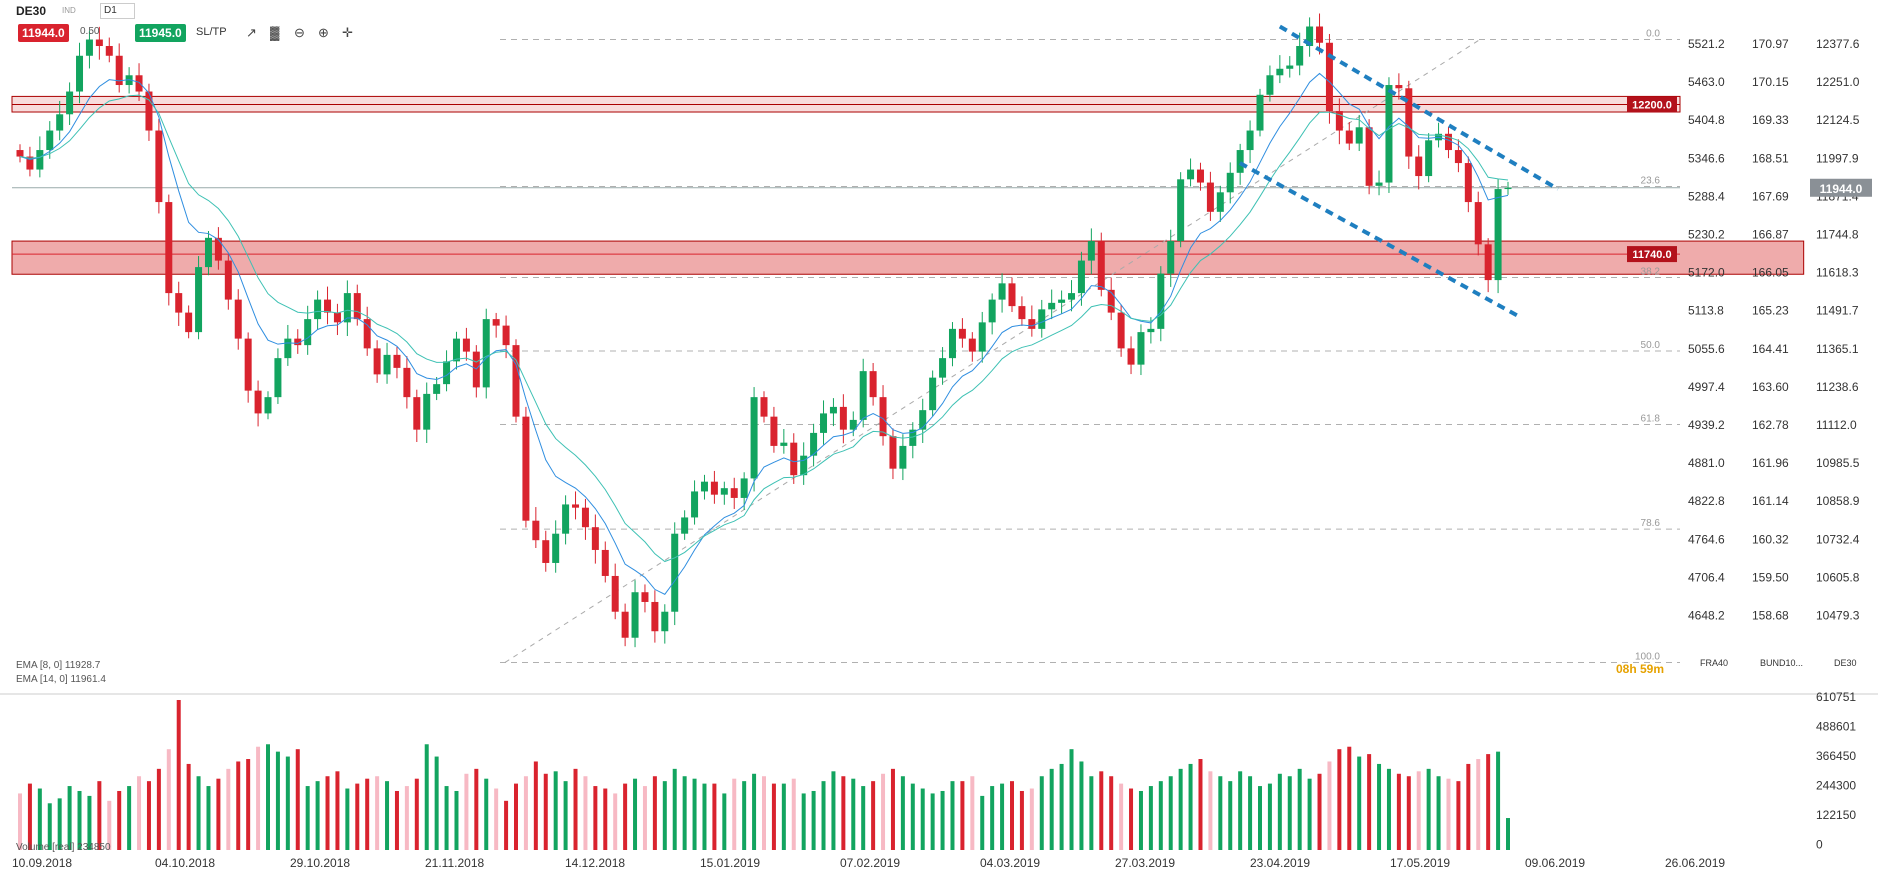  What do you see at coordinates (61, 679) in the screenshot?
I see `ema14-legend: EMA [14, 0] 11961.4` at bounding box center [61, 679].